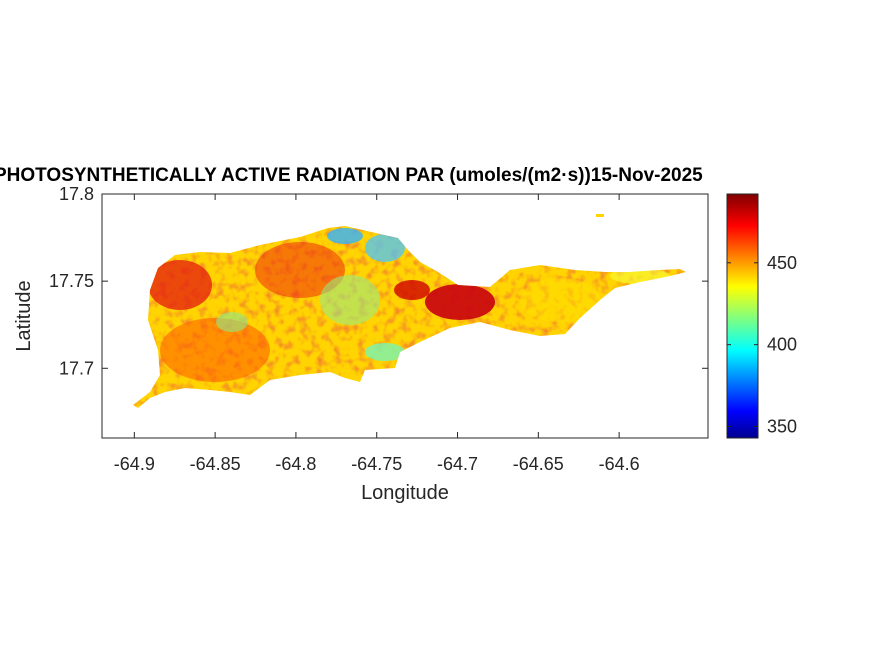  I want to click on y-axis-label: Latitude, so click(24, 315).